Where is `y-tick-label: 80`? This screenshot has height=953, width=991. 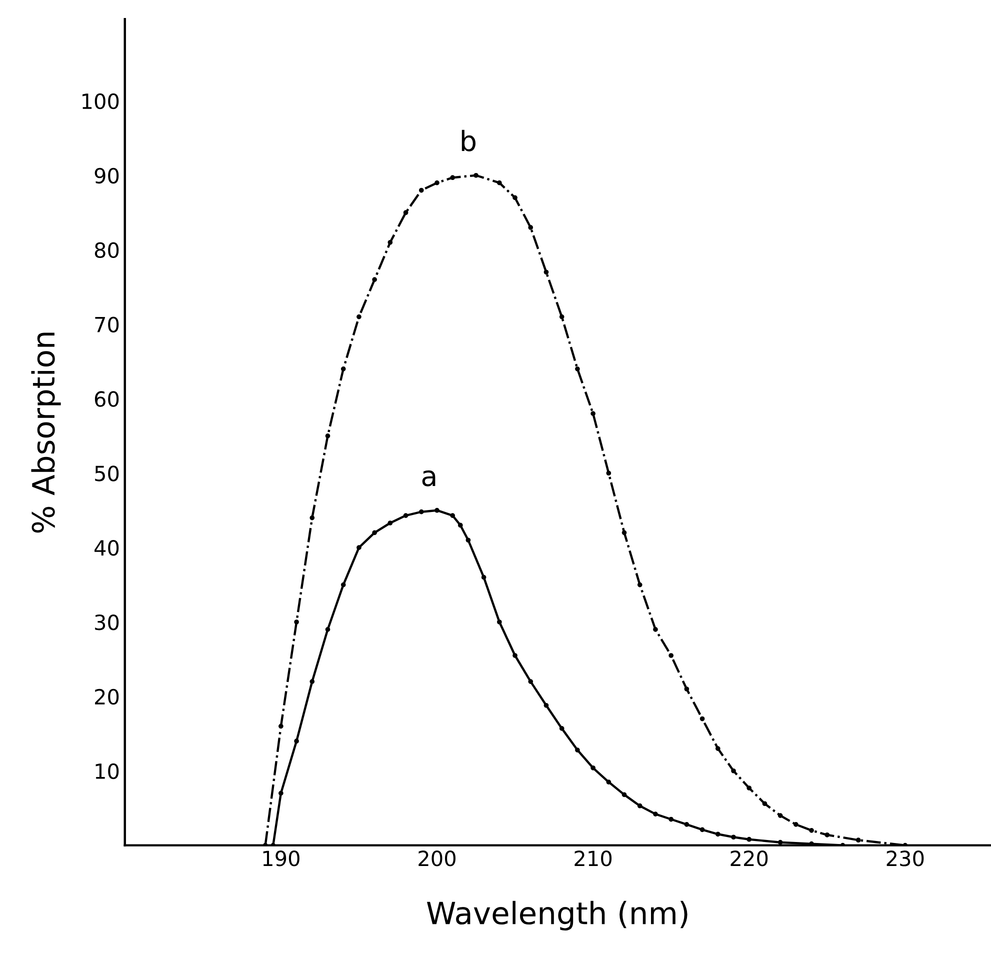
y-tick-label: 80 is located at coordinates (106, 250).